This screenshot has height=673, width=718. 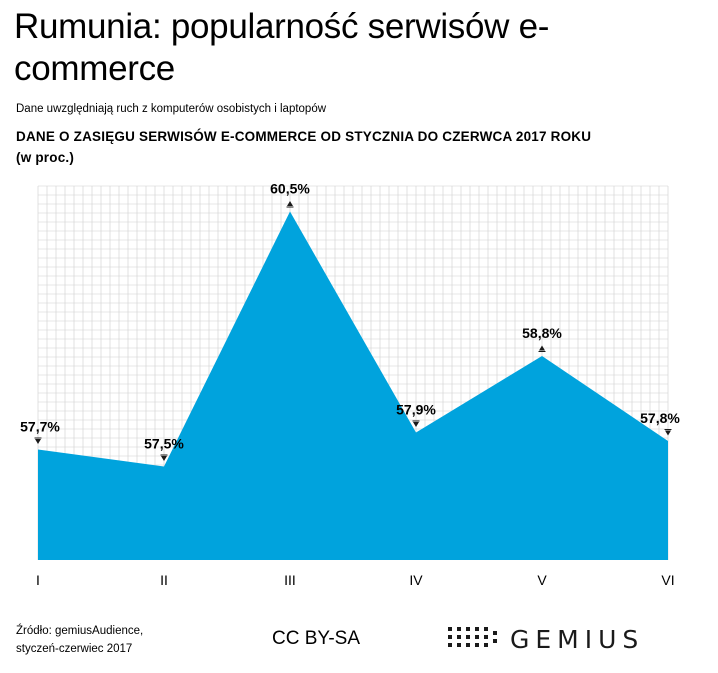 What do you see at coordinates (164, 580) in the screenshot?
I see `x-tick-label: II` at bounding box center [164, 580].